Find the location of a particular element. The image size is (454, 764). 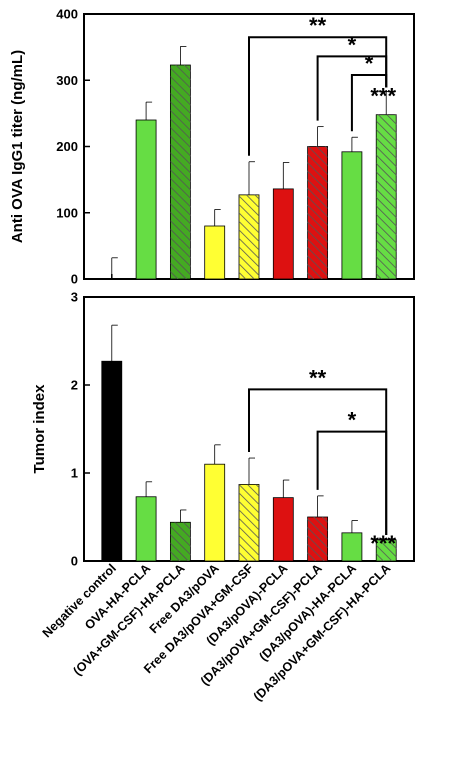

y-tick-label: 200 is located at coordinates (67, 146).